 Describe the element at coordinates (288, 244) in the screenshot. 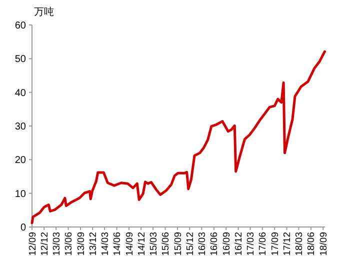

I see `x-tick-label: 17/12` at that location.